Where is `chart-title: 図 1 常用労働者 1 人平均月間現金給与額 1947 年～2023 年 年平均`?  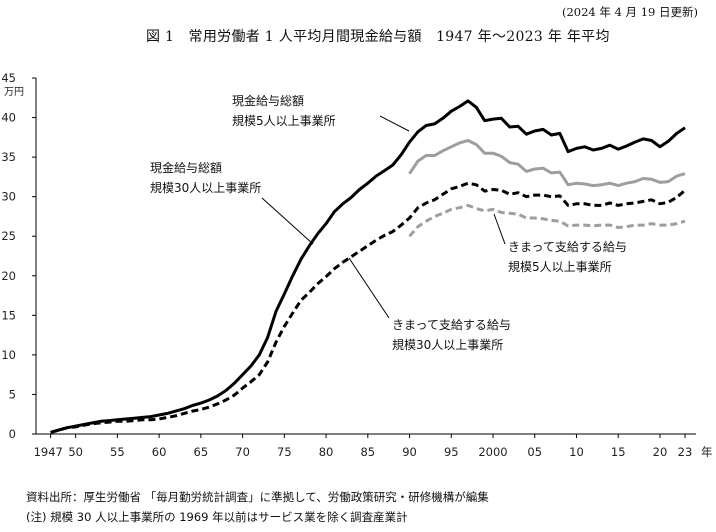 chart-title: 図 1 常用労働者 1 人平均月間現金給与額 1947 年～2023 年 年平均 is located at coordinates (378, 37).